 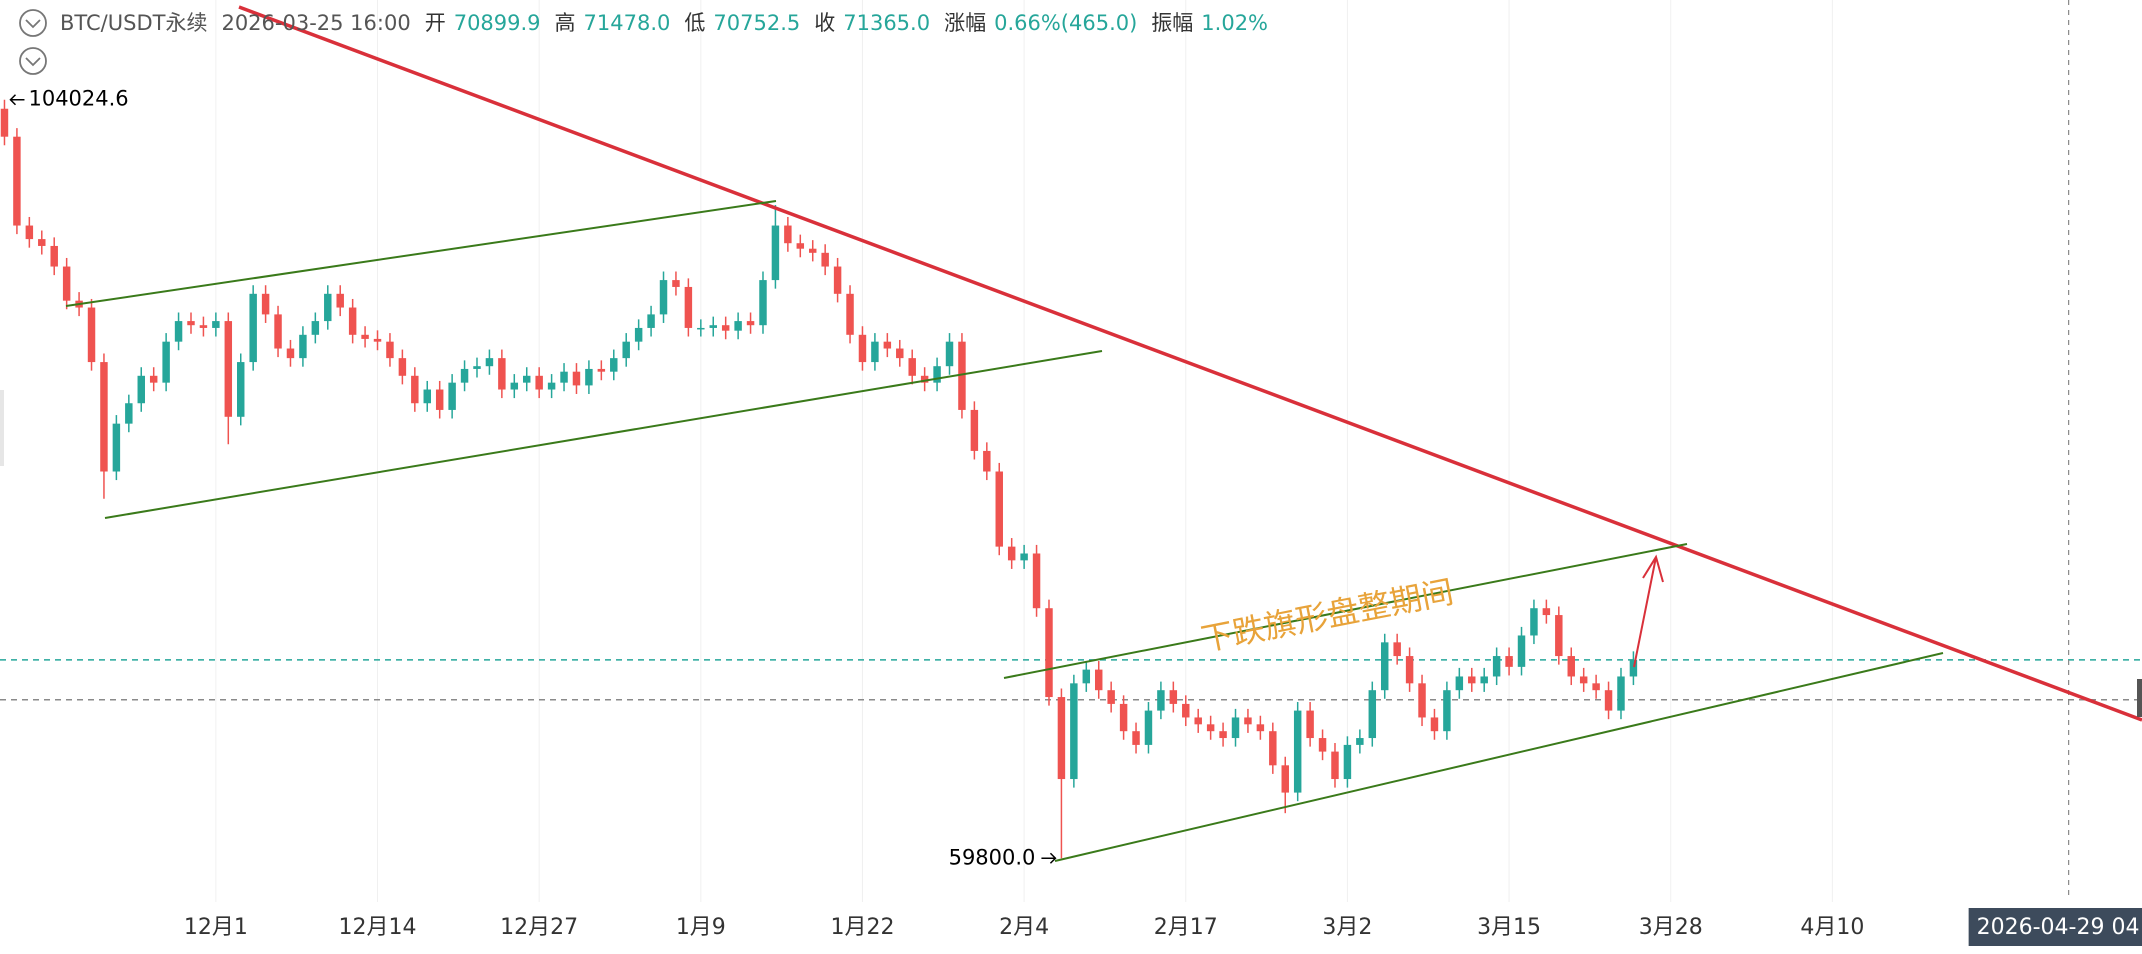 What do you see at coordinates (887, 23) in the screenshot?
I see `header-value: 71365.0` at bounding box center [887, 23].